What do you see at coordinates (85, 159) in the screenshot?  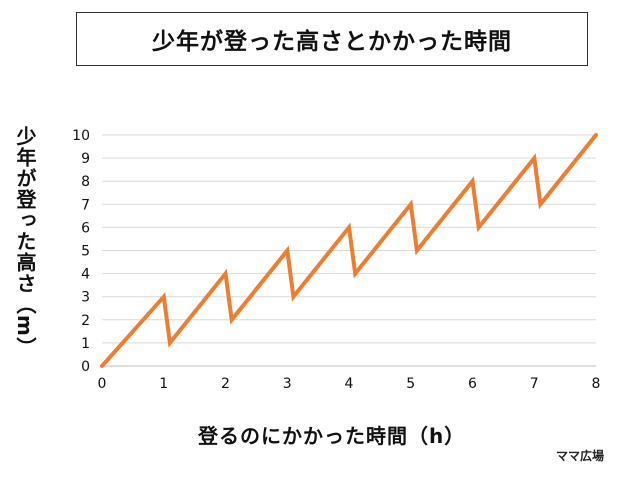 I see `y-tick-label: 9` at bounding box center [85, 159].